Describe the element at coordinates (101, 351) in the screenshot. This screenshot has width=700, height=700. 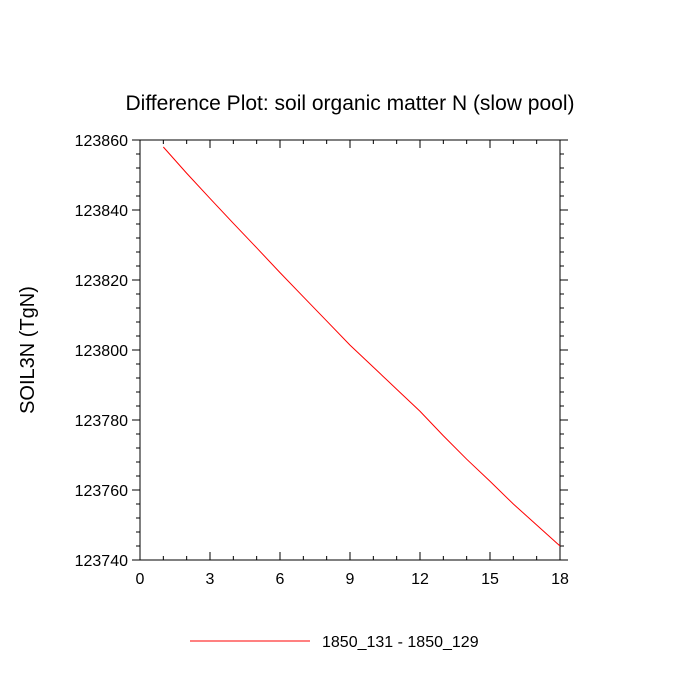
I see `y-tick-label: 123800` at that location.